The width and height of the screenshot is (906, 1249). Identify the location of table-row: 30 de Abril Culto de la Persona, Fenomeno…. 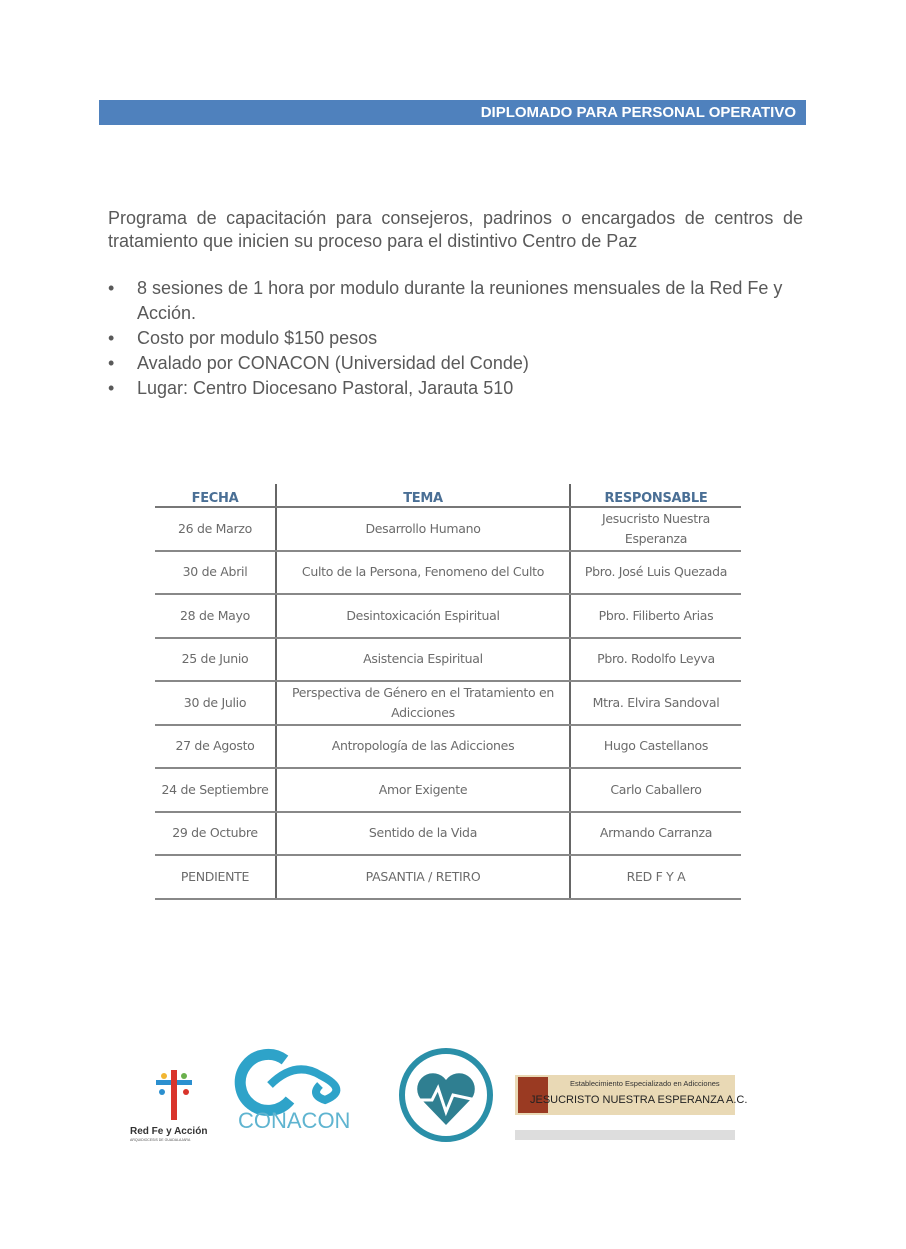
(448, 572).